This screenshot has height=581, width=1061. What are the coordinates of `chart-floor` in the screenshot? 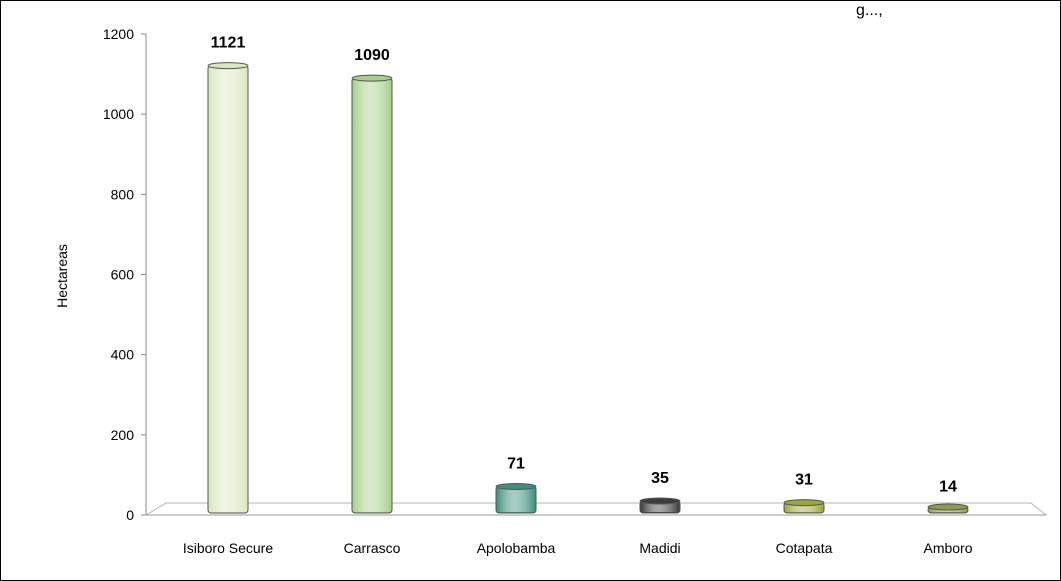 It's located at (596, 509).